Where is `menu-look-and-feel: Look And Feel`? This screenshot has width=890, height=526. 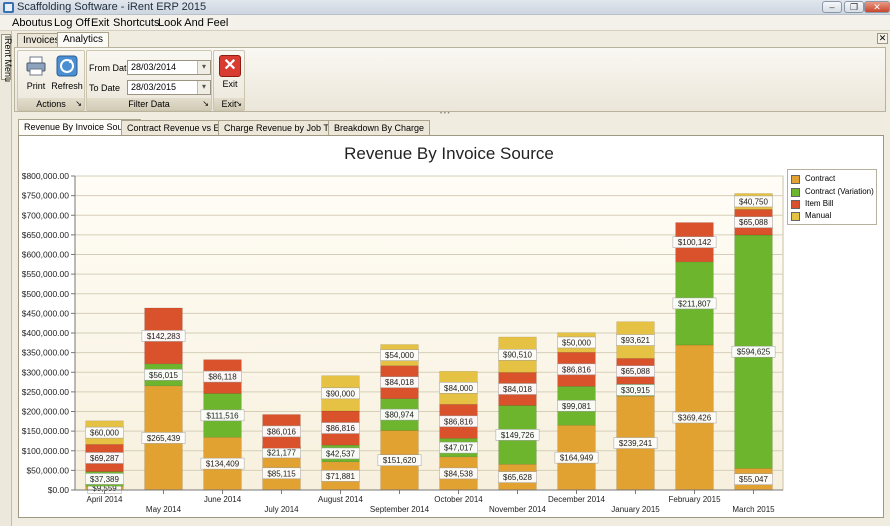 menu-look-and-feel: Look And Feel is located at coordinates (193, 23).